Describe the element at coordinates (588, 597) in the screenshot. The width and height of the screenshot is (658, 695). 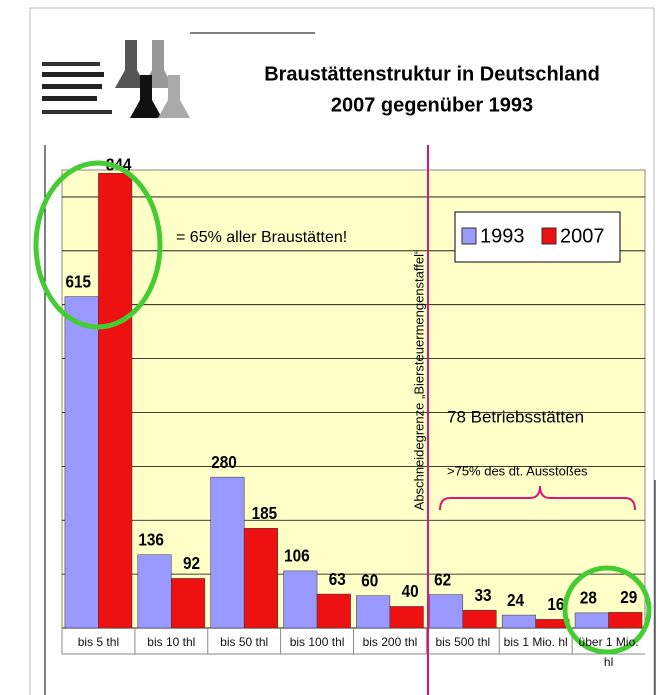
I see `value-label: 28` at that location.